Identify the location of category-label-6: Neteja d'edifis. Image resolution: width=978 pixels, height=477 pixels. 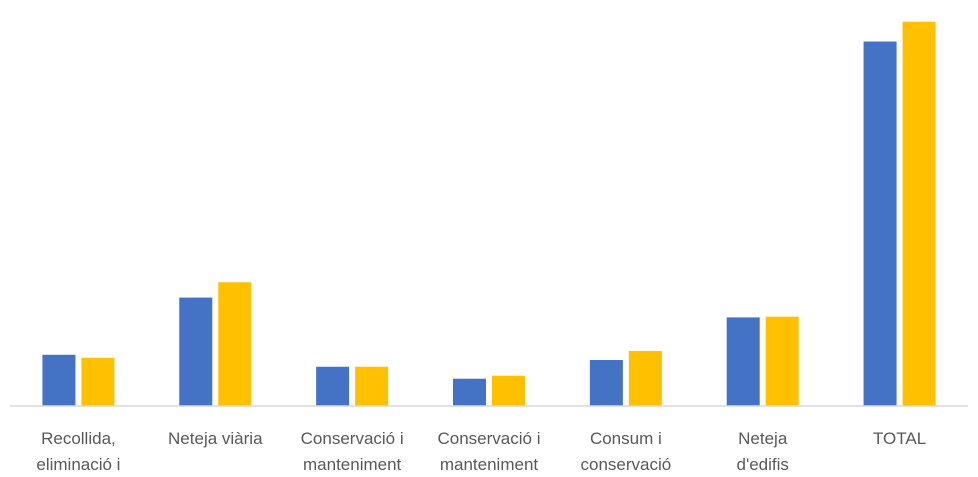
(763, 451).